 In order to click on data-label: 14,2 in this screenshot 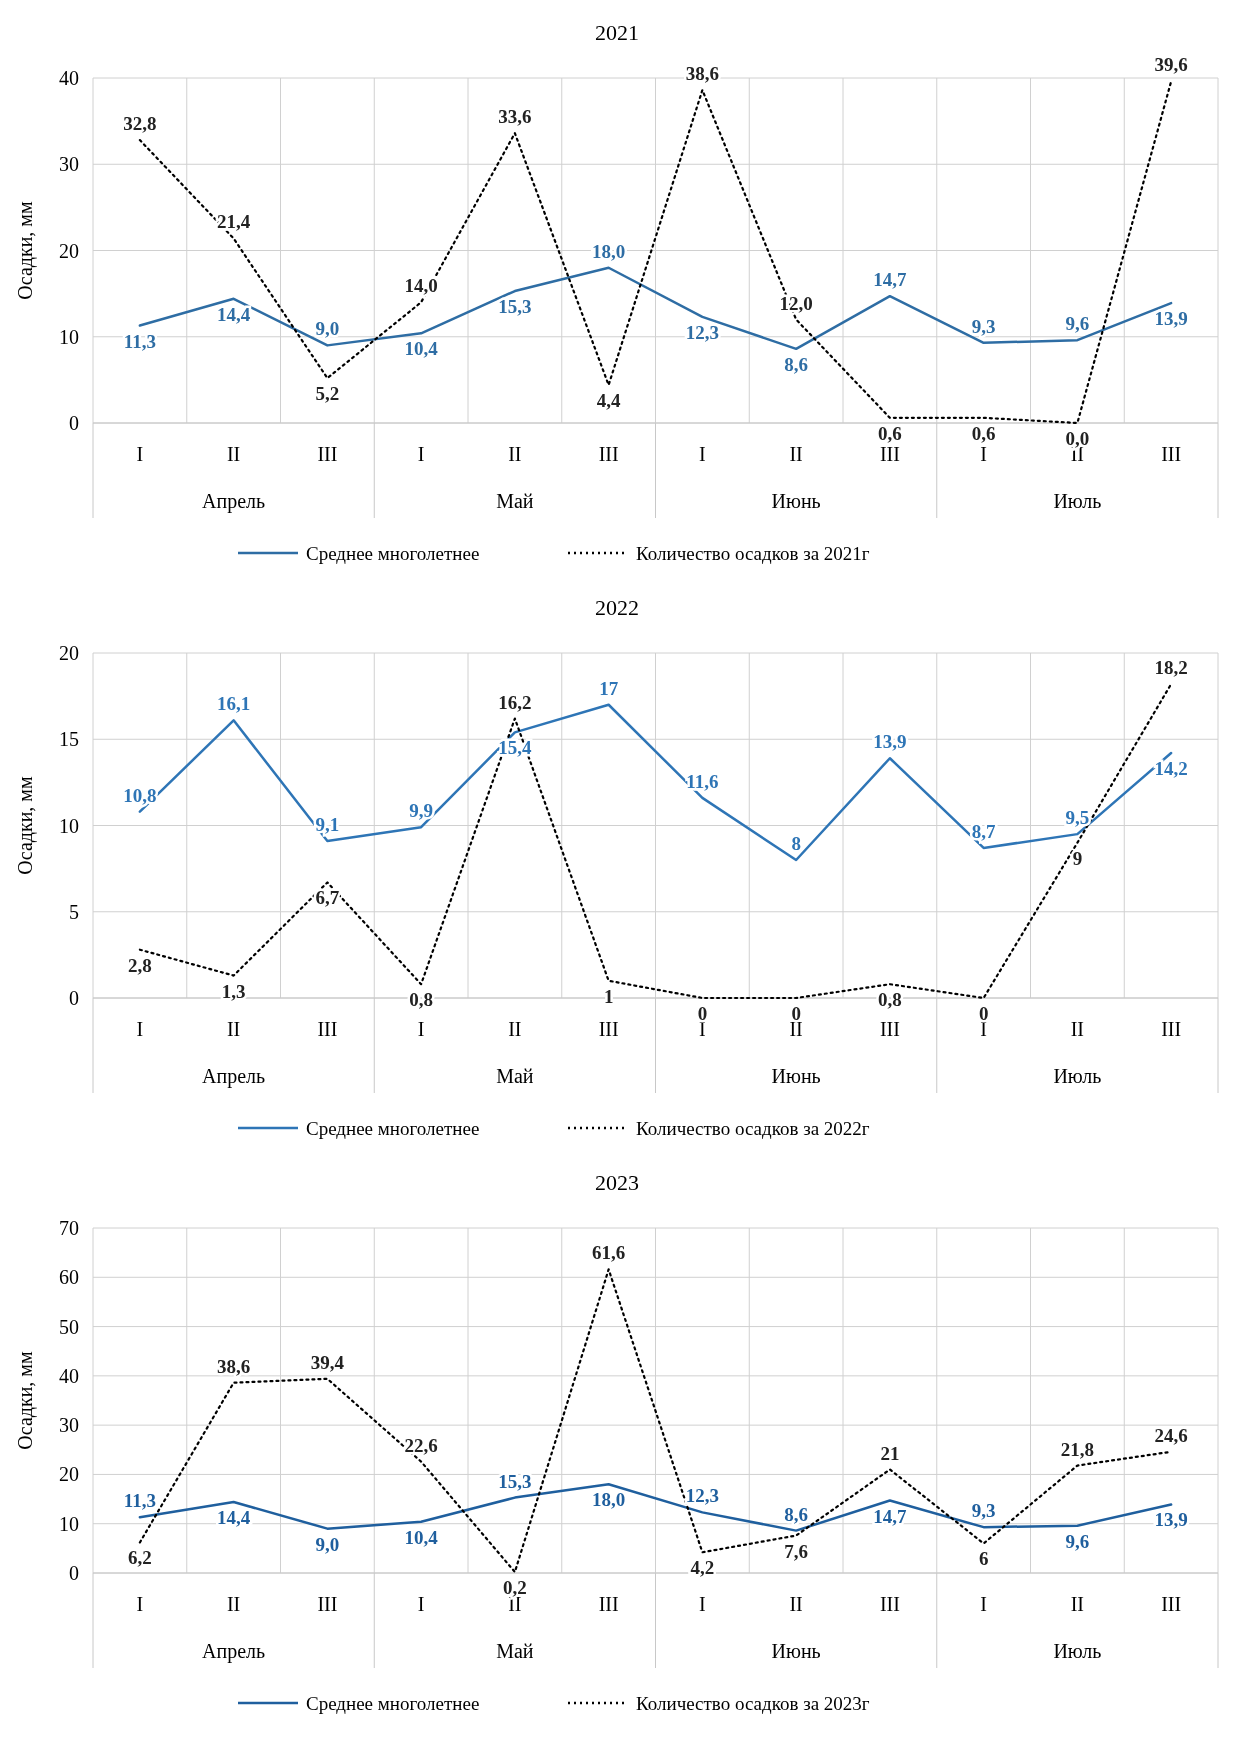, I will do `click(1171, 769)`.